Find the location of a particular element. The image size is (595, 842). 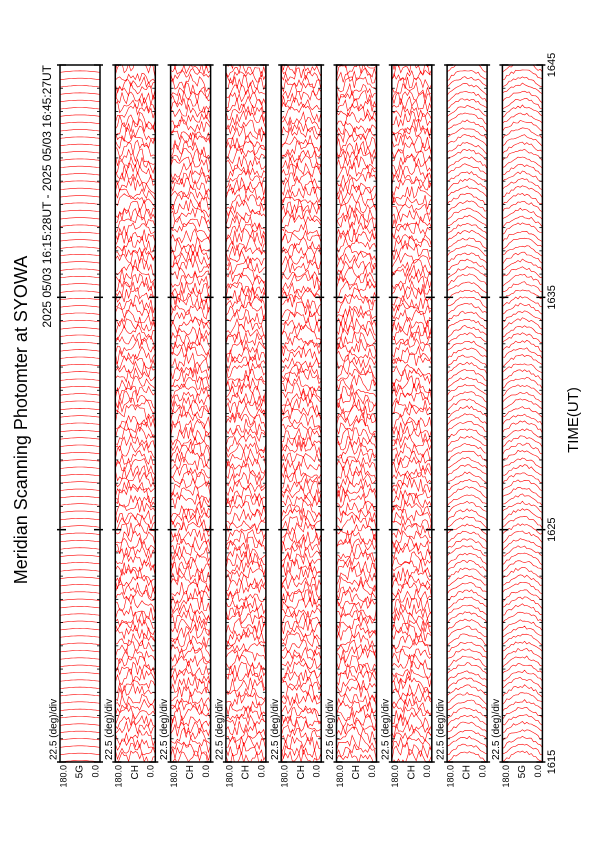

y-tick-label: 180.0 is located at coordinates (340, 776).